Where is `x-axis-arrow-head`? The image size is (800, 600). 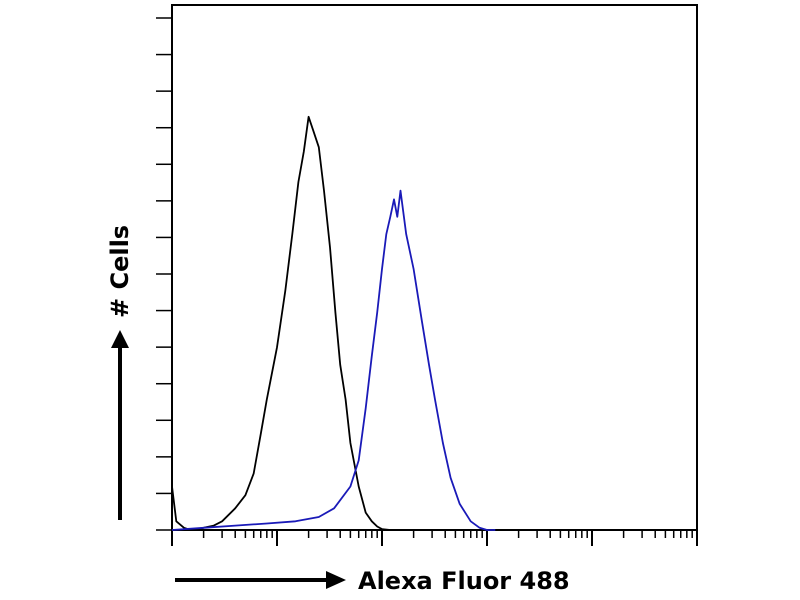 x-axis-arrow-head is located at coordinates (336, 580).